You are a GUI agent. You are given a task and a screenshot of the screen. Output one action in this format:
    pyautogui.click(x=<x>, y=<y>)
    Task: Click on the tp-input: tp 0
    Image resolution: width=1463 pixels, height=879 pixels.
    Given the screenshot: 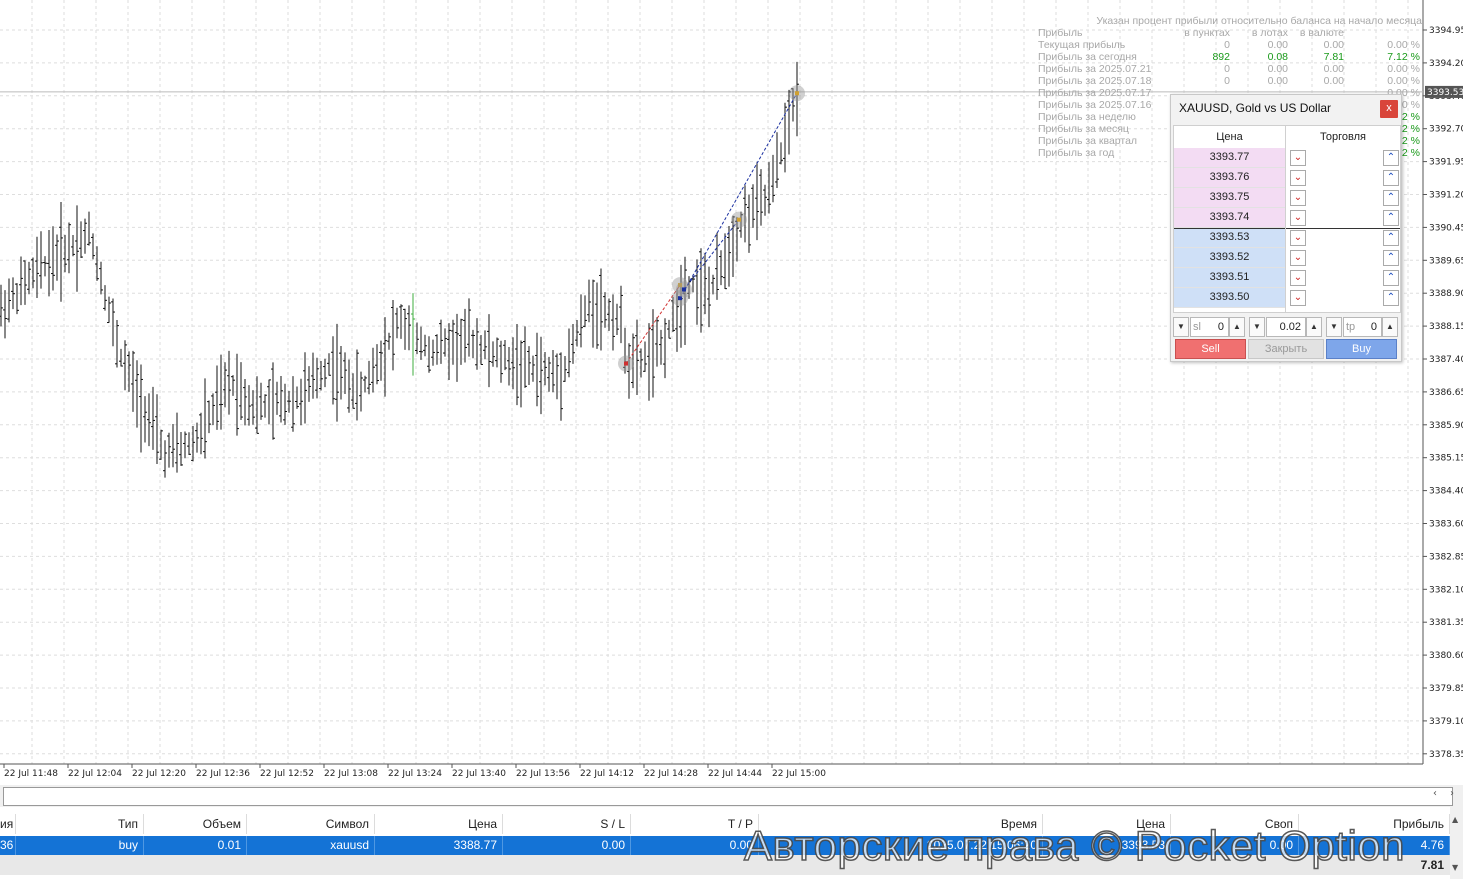 What is the action you would take?
    pyautogui.click(x=1362, y=327)
    